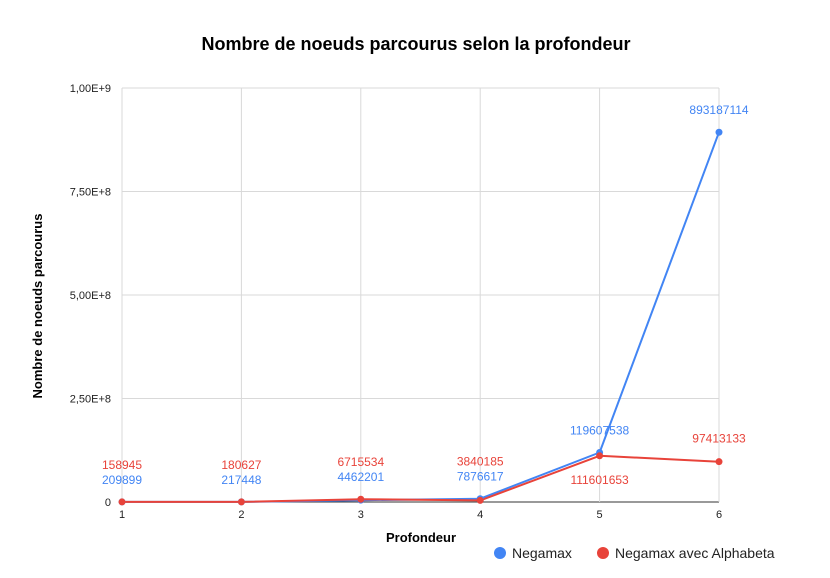 The height and width of the screenshot is (578, 830). What do you see at coordinates (90, 400) in the screenshot?
I see `y-tick-label: 2,50E+8` at bounding box center [90, 400].